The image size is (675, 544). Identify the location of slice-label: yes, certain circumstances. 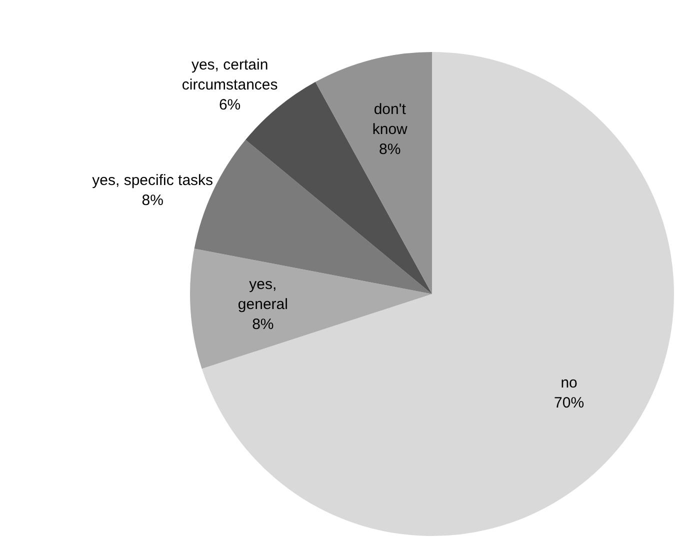
(230, 75).